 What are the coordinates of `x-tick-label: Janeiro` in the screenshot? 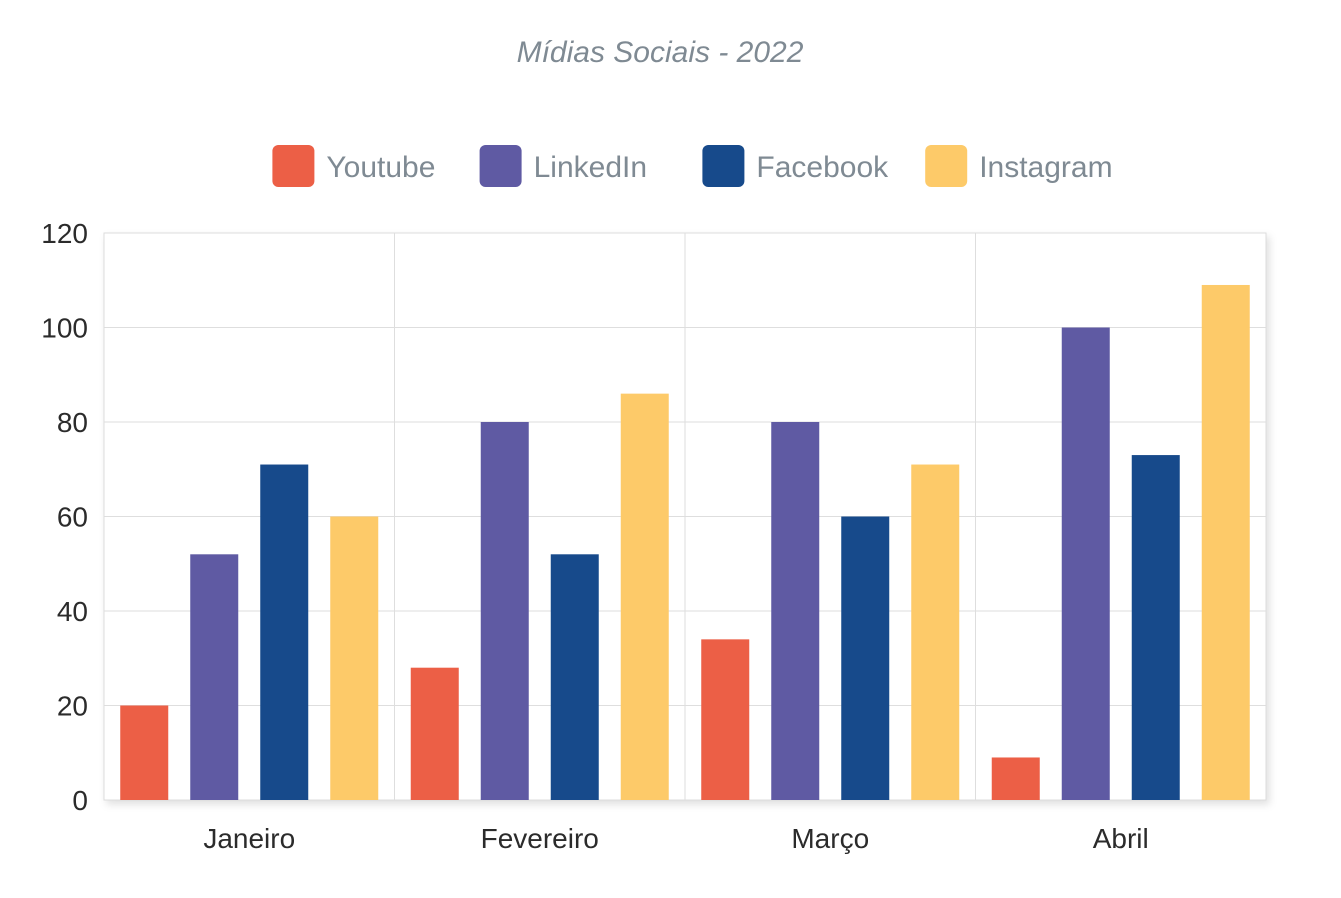 It's located at (249, 838).